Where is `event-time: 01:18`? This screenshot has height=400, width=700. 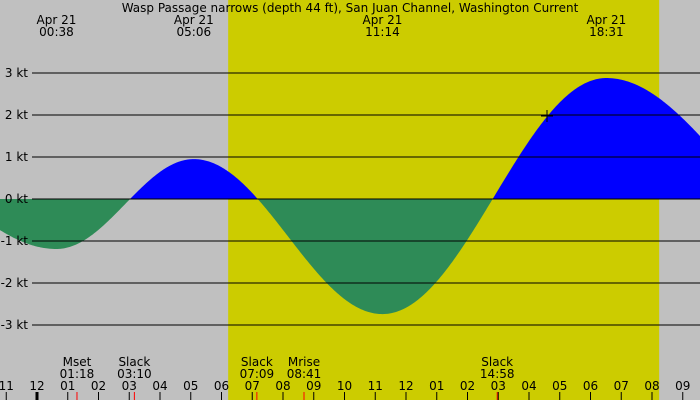 event-time: 01:18 is located at coordinates (77, 374).